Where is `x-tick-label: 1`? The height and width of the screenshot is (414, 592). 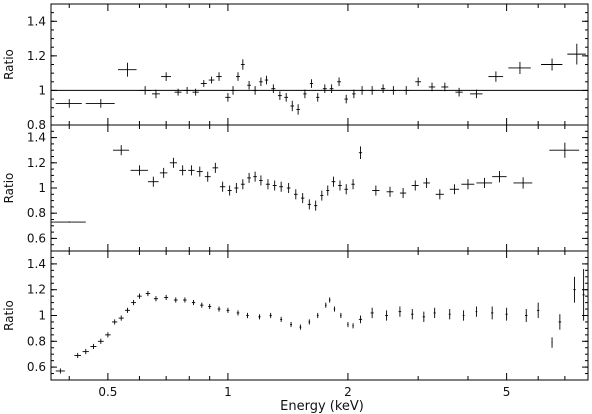
x-tick-label: 1 is located at coordinates (228, 392).